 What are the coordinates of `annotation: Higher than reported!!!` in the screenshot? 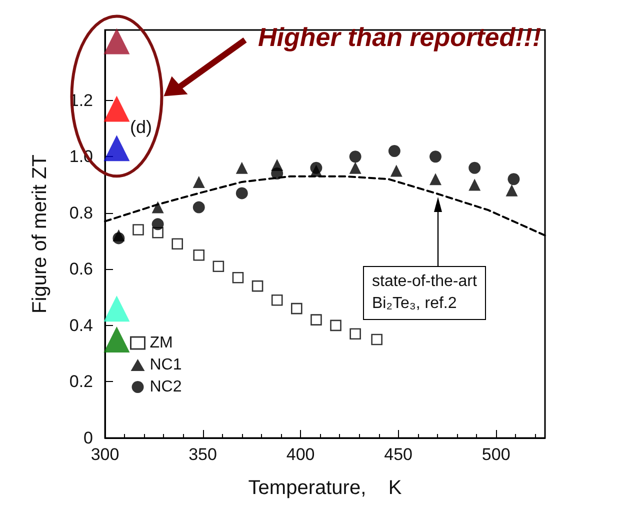 It's located at (400, 37).